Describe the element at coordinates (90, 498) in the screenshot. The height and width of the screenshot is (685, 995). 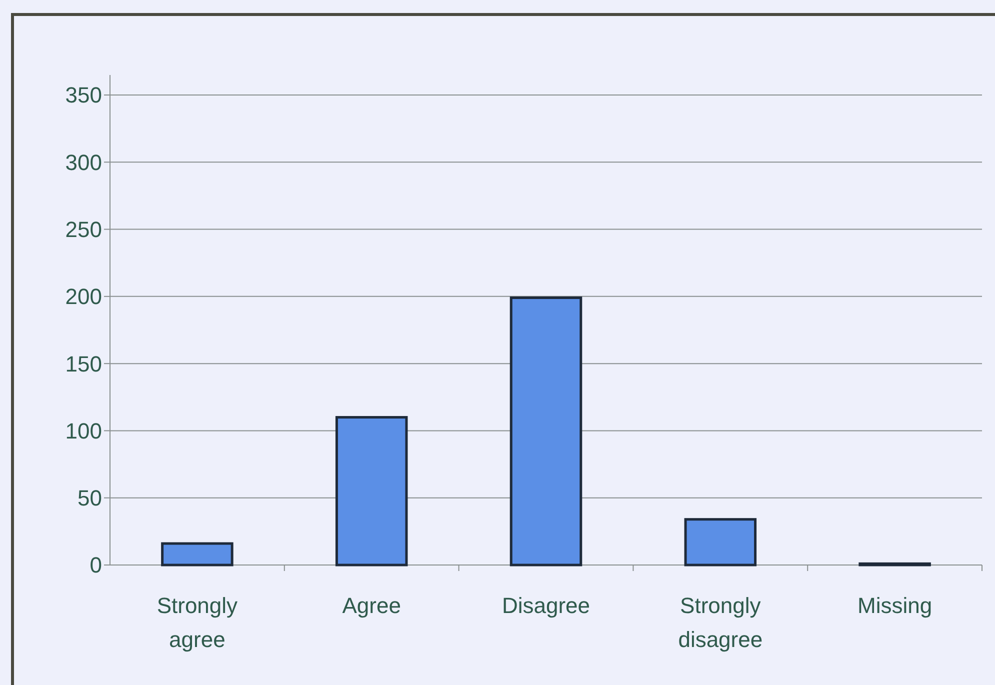
I see `y-tick-label: 50` at that location.